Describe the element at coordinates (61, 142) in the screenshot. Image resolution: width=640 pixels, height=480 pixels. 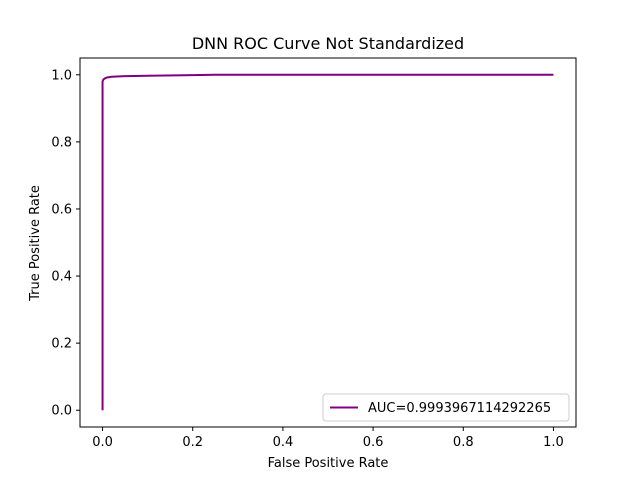
I see `y-tick-label: 0.8` at that location.